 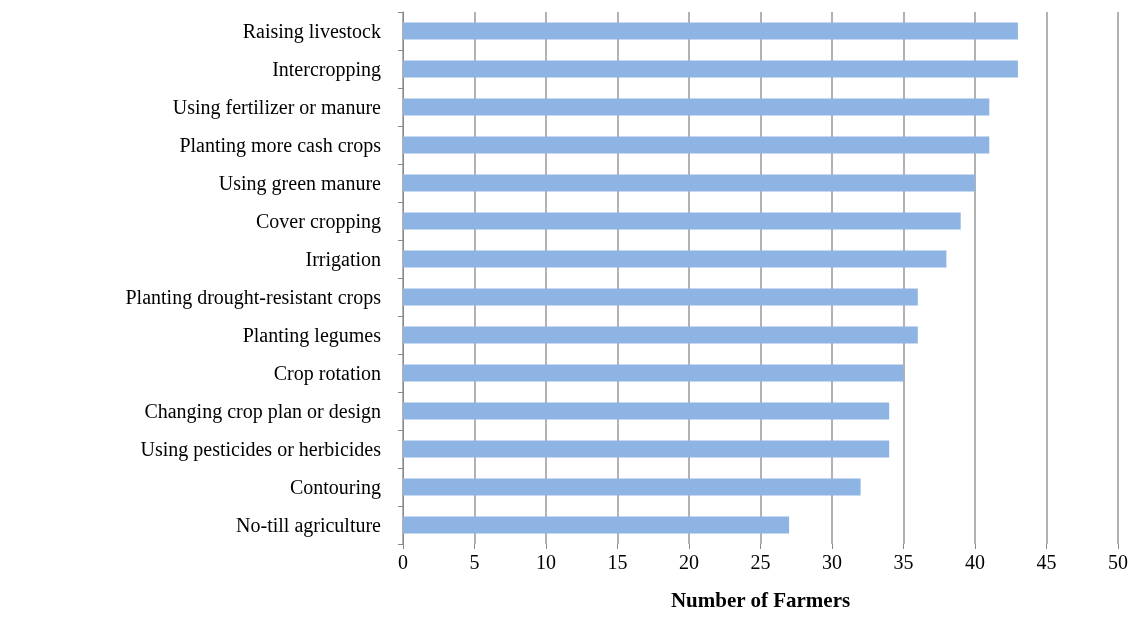 I want to click on x-tick-label: 40, so click(x=975, y=562).